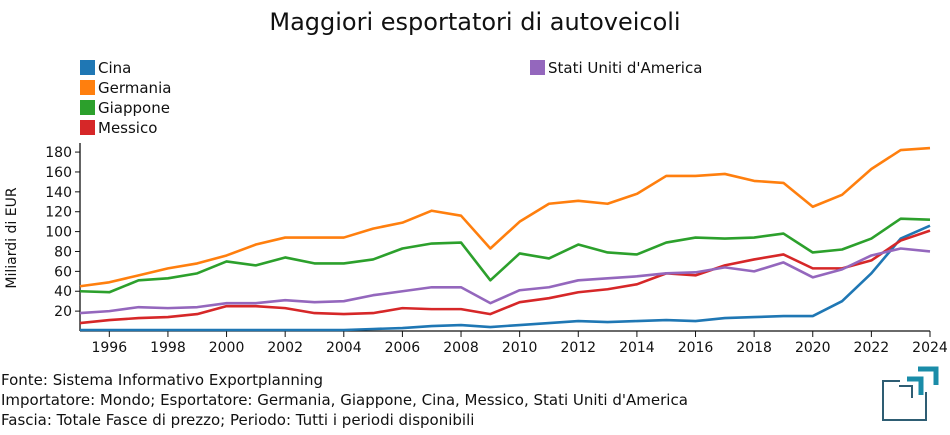  I want to click on x-tick-label: 2008, so click(461, 348).